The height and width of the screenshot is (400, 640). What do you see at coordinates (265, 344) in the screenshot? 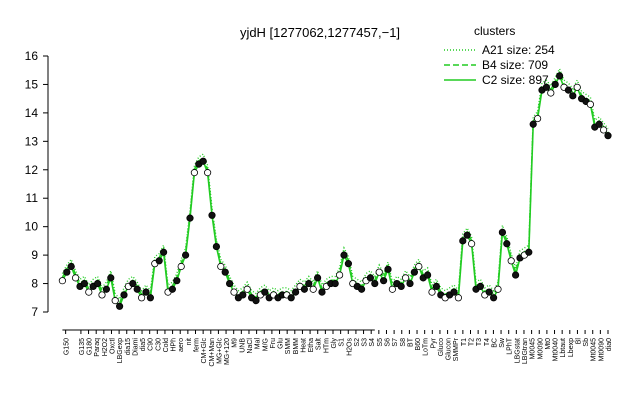
I see `x-tick-label: M/G` at bounding box center [265, 344].